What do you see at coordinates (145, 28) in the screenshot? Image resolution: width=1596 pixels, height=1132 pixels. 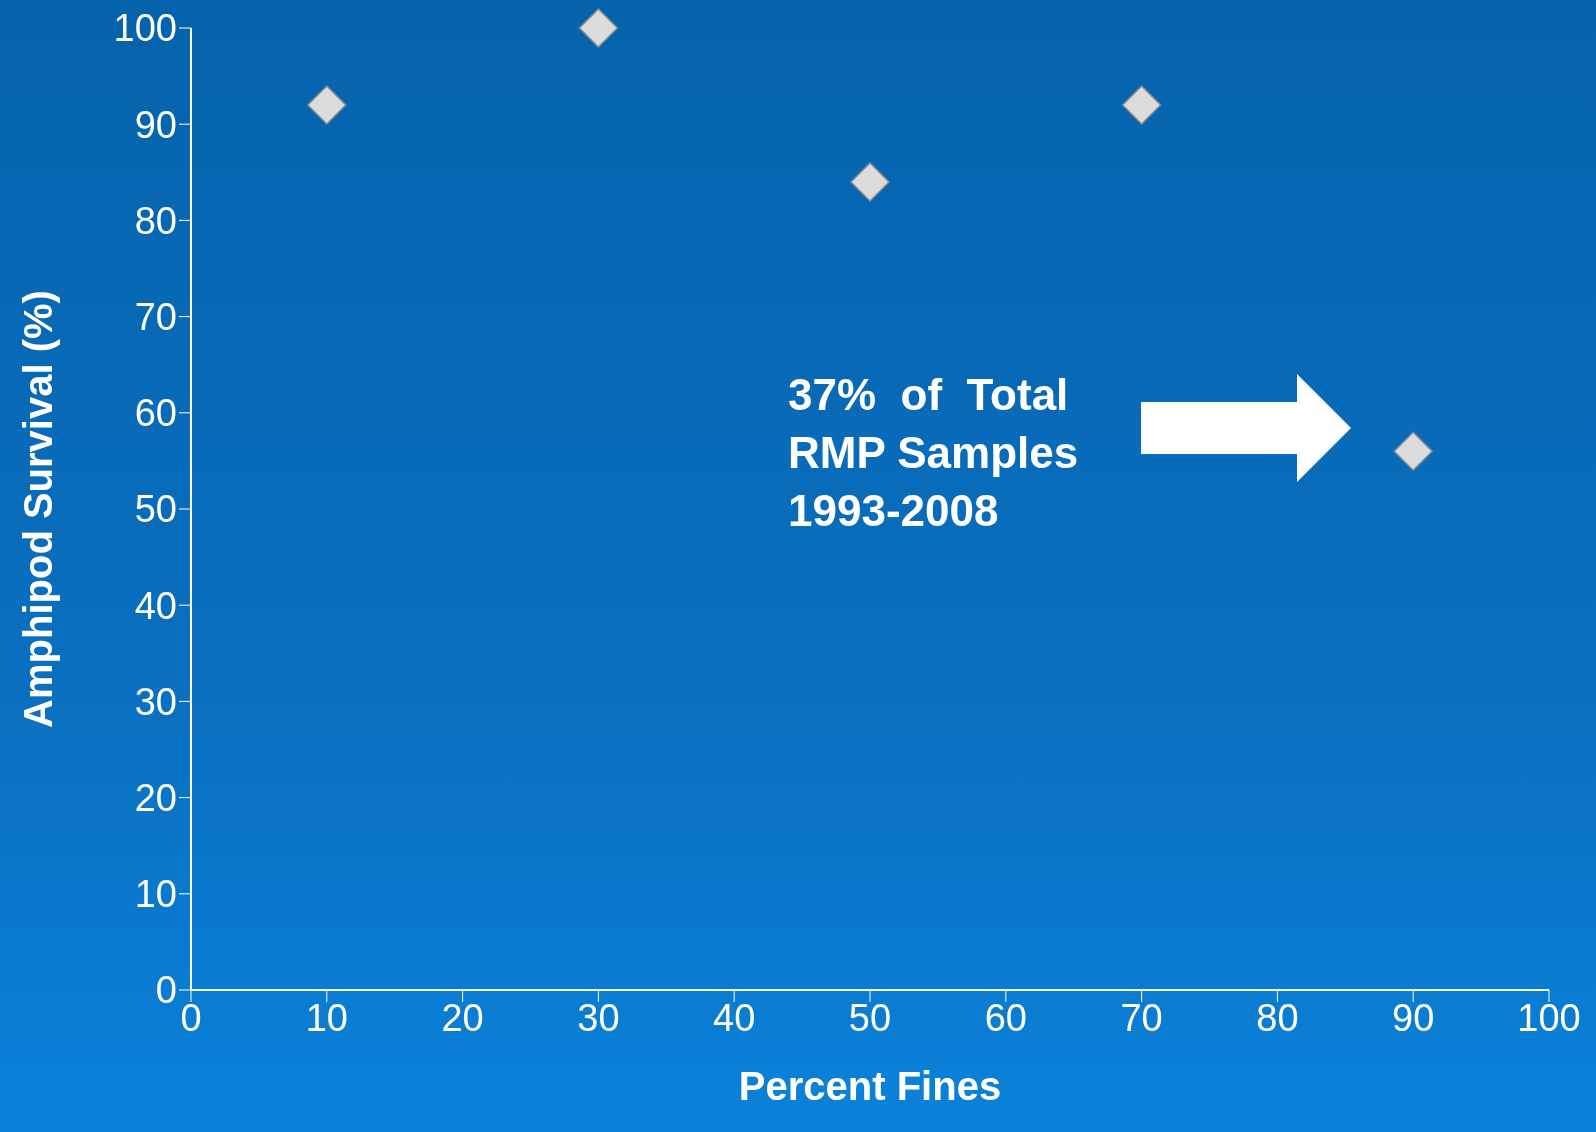 I see `y-tick-label: 100` at bounding box center [145, 28].